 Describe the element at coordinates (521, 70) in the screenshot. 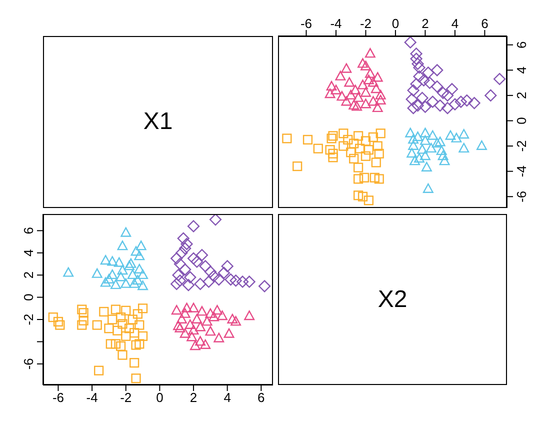

I see `y-tick-label: 4` at that location.